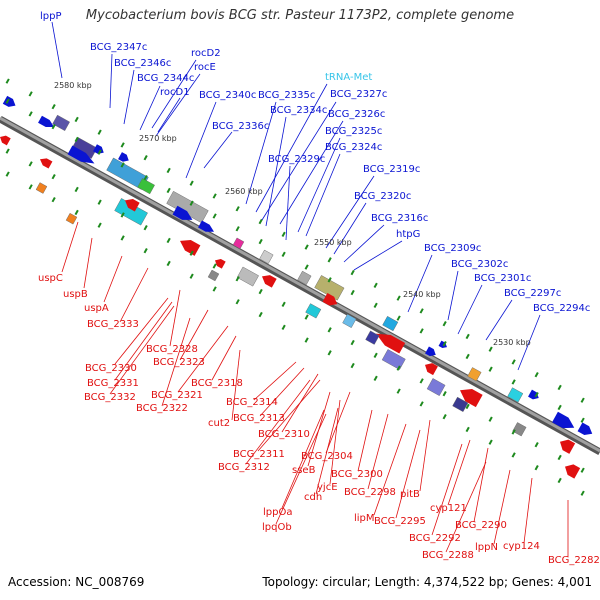 The width and height of the screenshot is (600, 600). I want to click on gene-label: BCG_2318, so click(217, 383).